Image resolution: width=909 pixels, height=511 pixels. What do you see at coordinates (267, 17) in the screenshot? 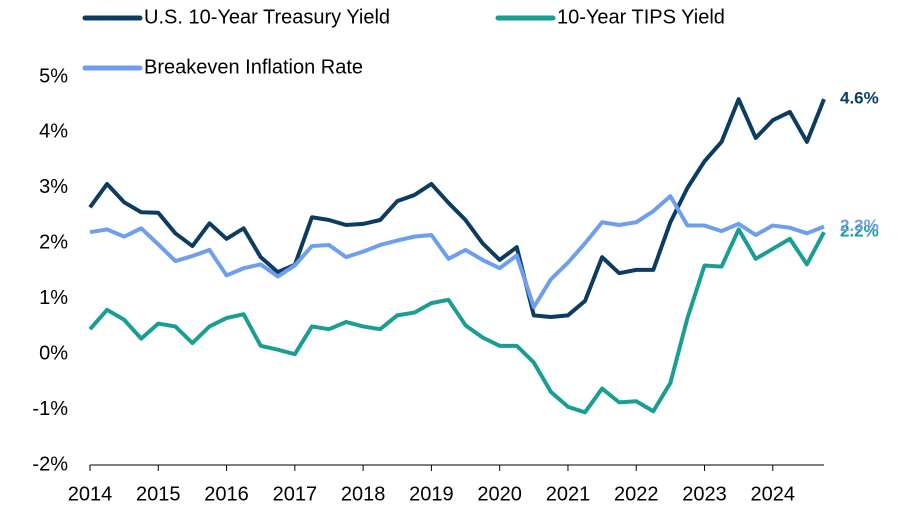
I see `legend-label: U.S. 10-Year Treasury Yield` at bounding box center [267, 17].